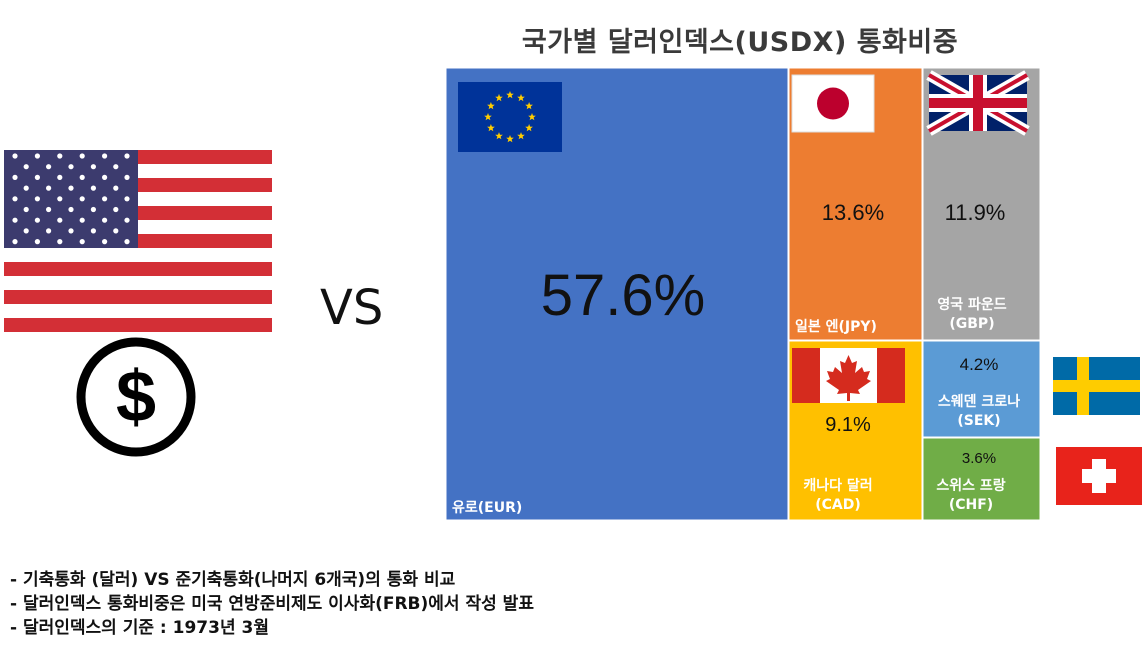  I want to click on tile-chf: 3.6% 스위스 프랑 (CHF), so click(981, 479).